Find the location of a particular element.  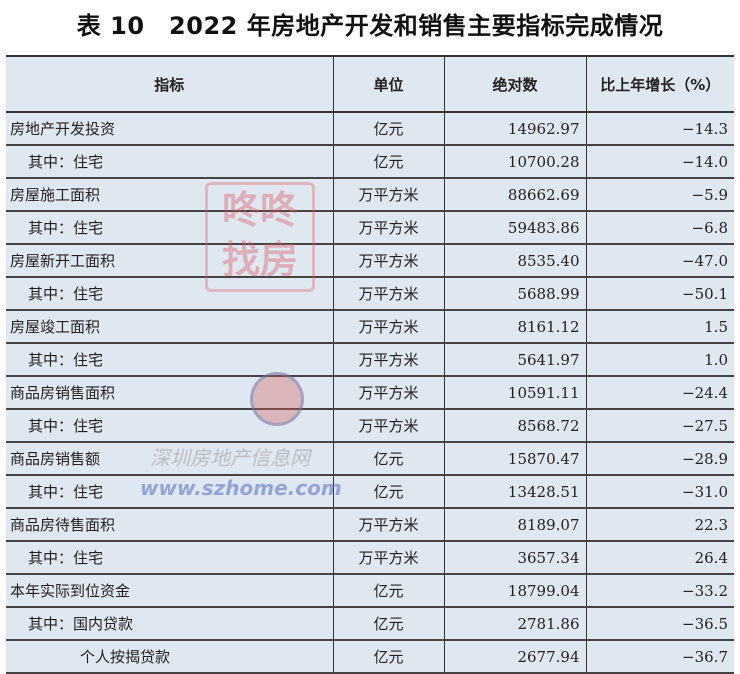

growth-cell: −14.3 is located at coordinates (659, 129).